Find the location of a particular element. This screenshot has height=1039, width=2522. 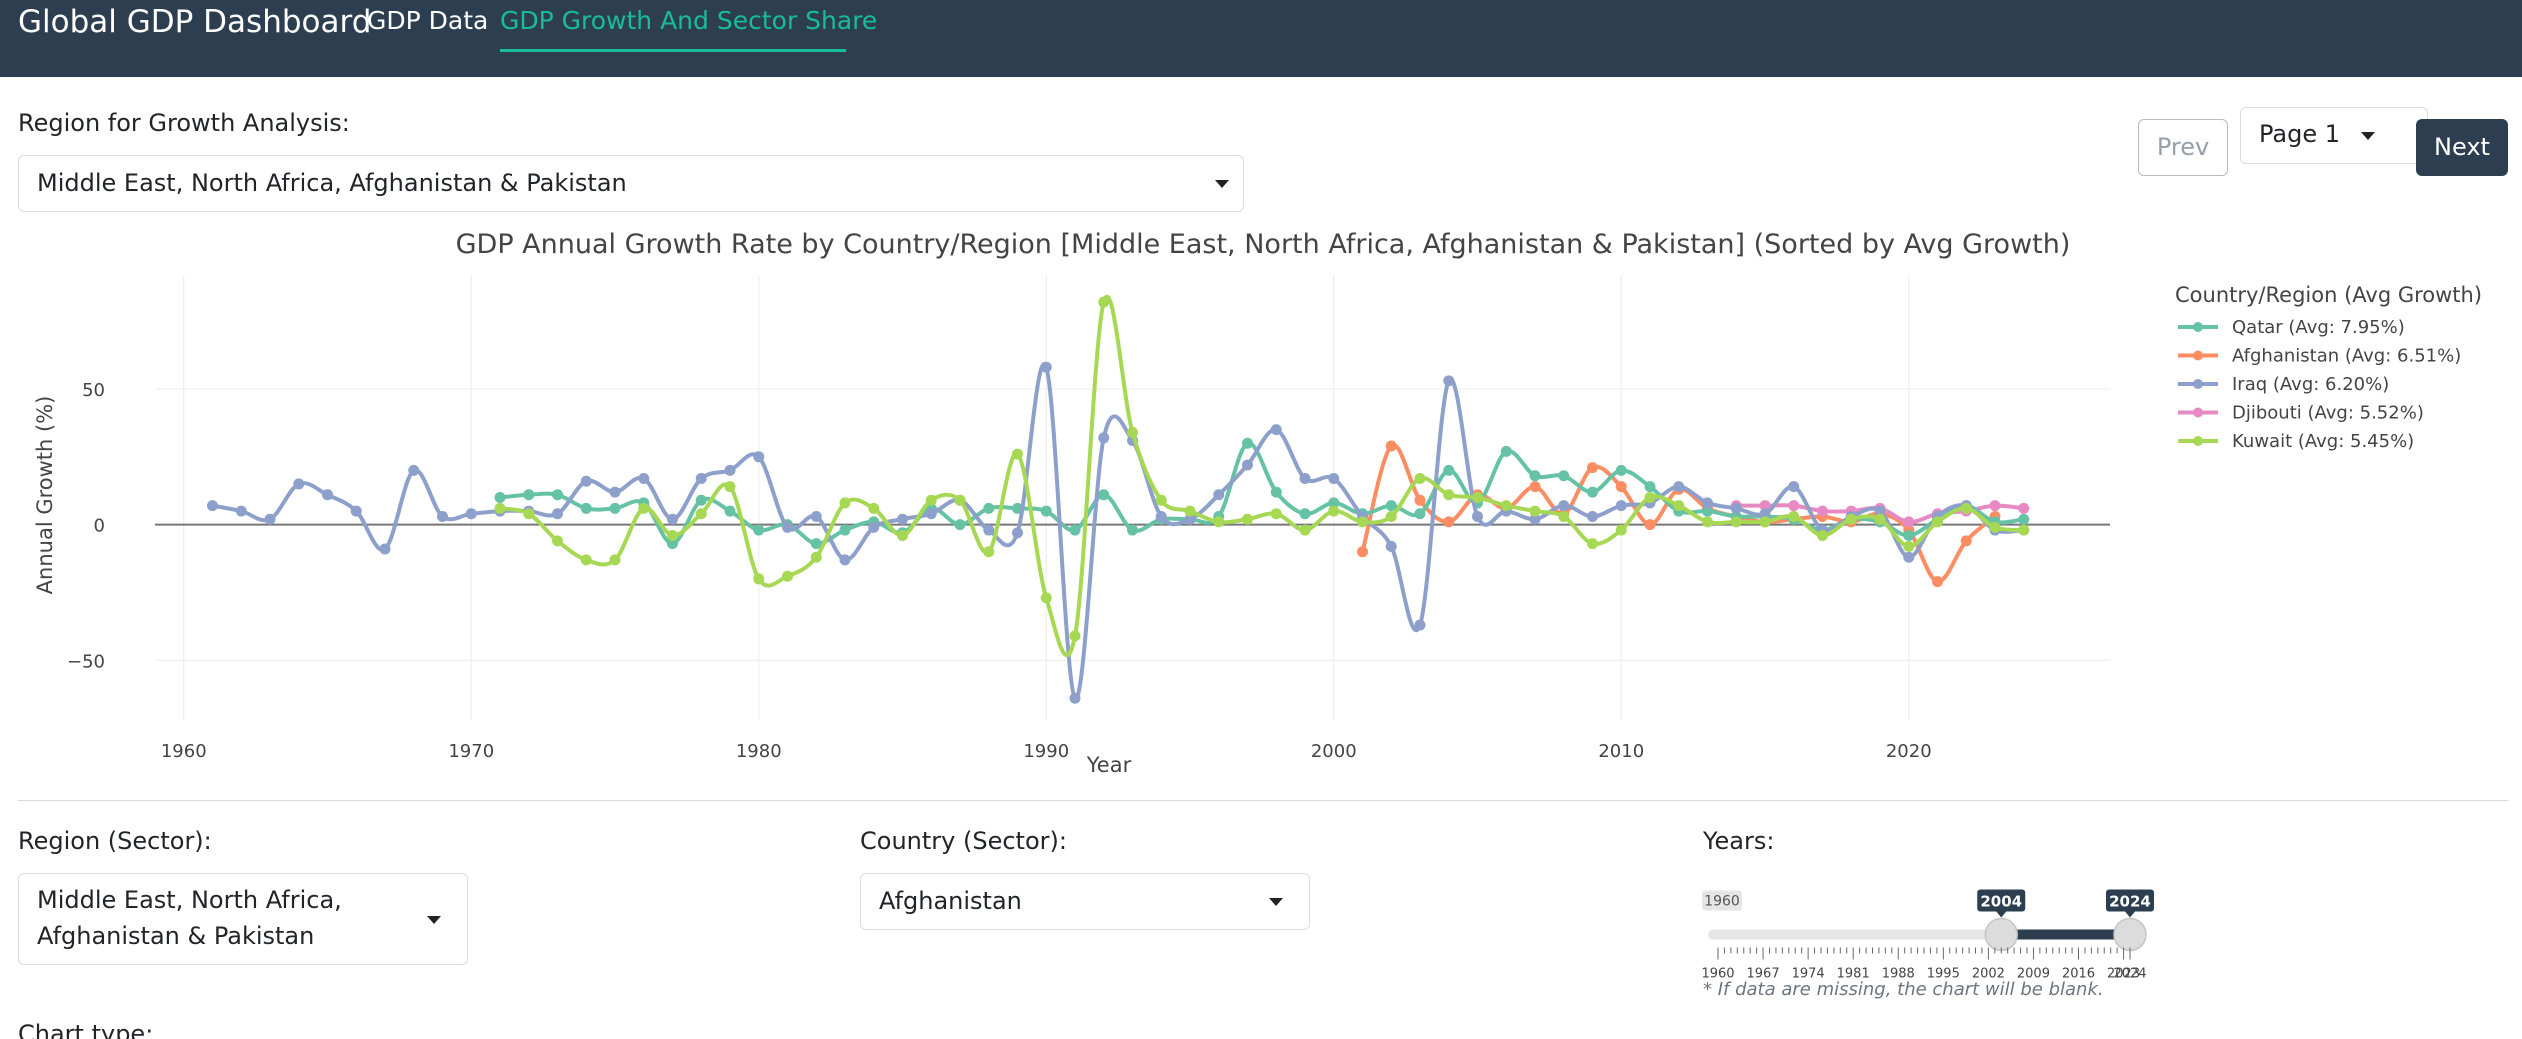

legend-item-label: Iraq (Avg: 6.20%) is located at coordinates (2310, 384).